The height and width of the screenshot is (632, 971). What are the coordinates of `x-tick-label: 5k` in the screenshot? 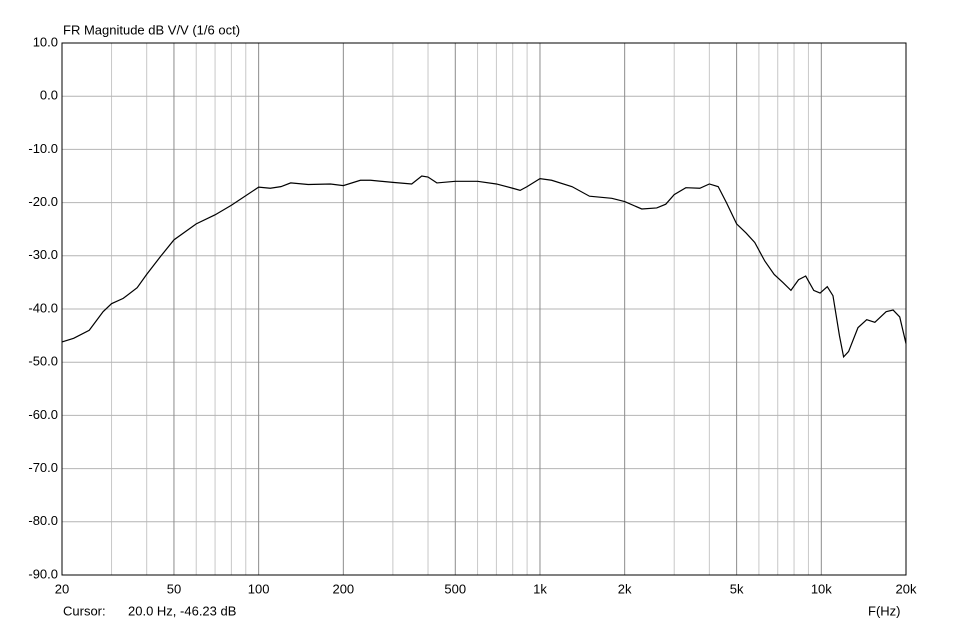 It's located at (737, 588).